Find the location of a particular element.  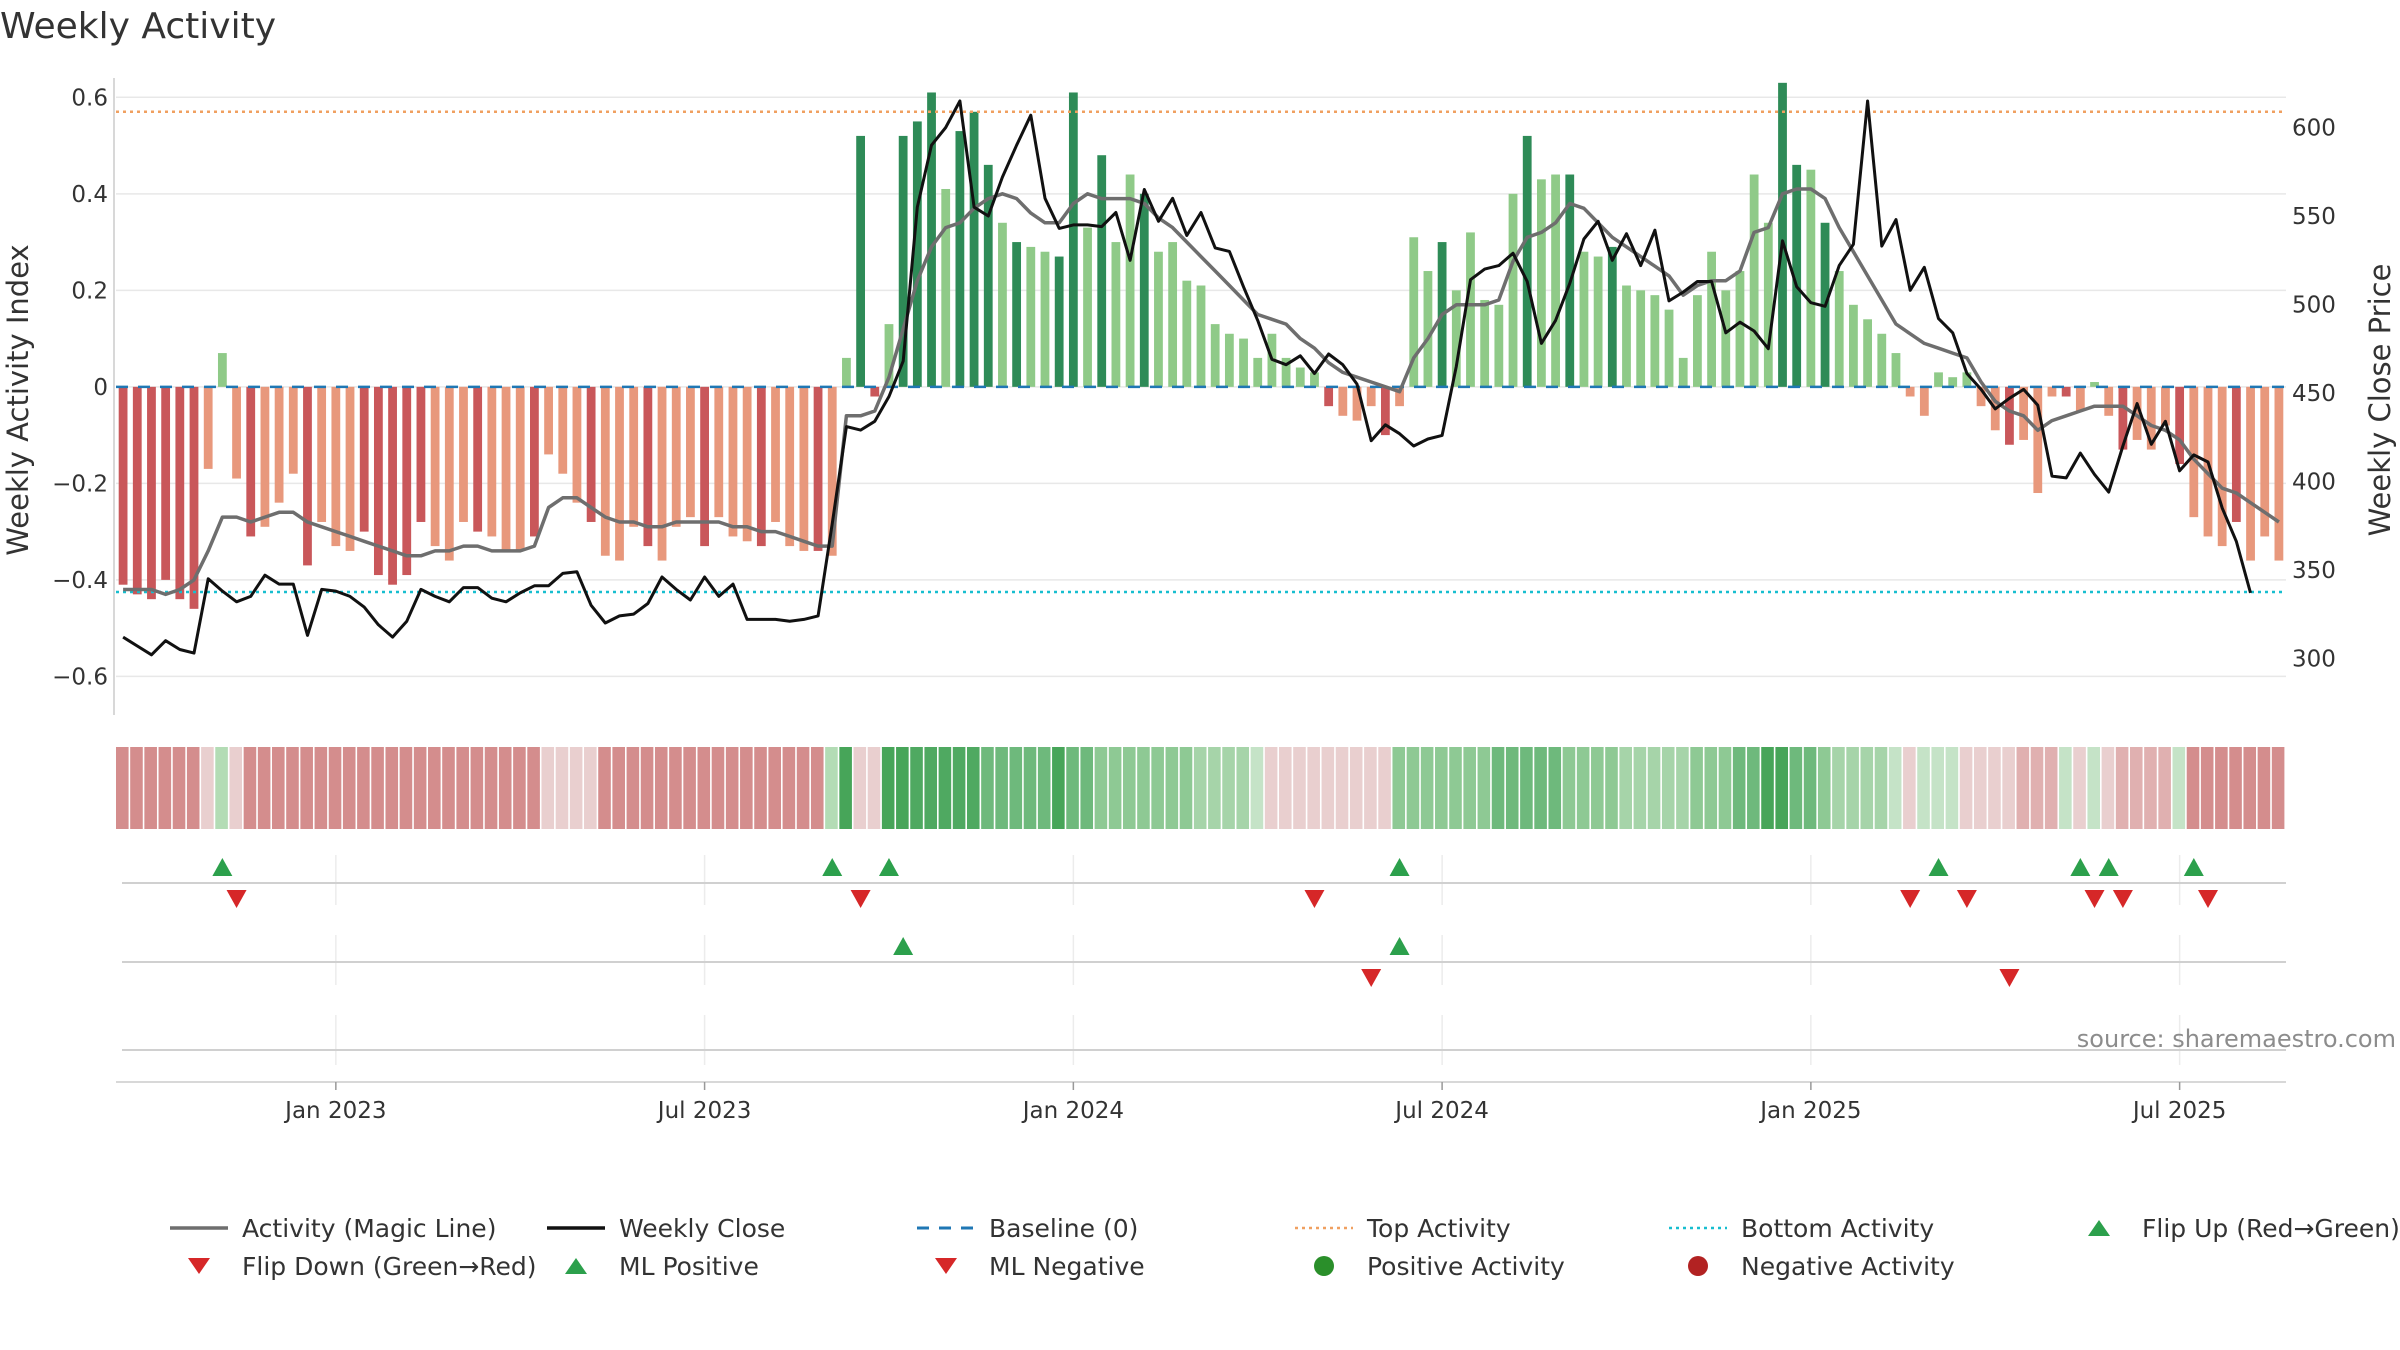

legend-circle-icon is located at coordinates (1324, 1266).